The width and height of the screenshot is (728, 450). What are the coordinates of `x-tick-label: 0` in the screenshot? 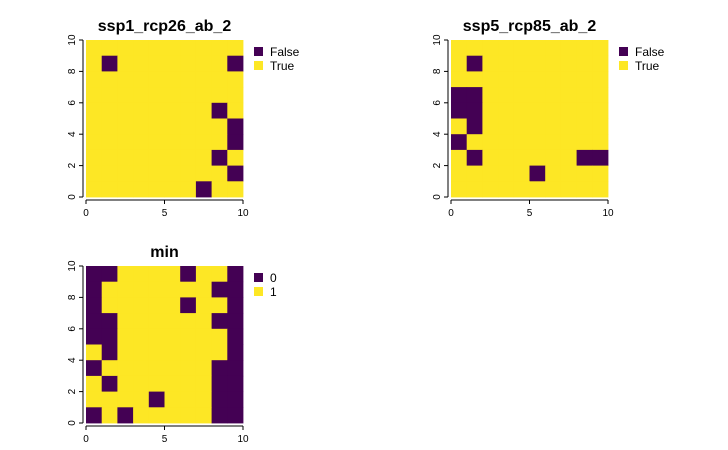 It's located at (451, 213).